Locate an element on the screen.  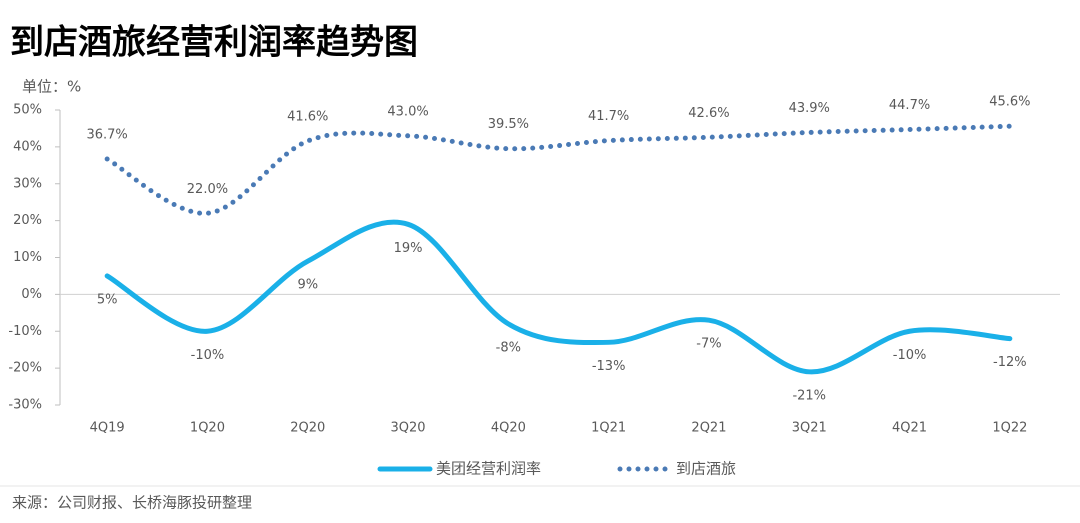
data-label: 22.0% is located at coordinates (207, 189).